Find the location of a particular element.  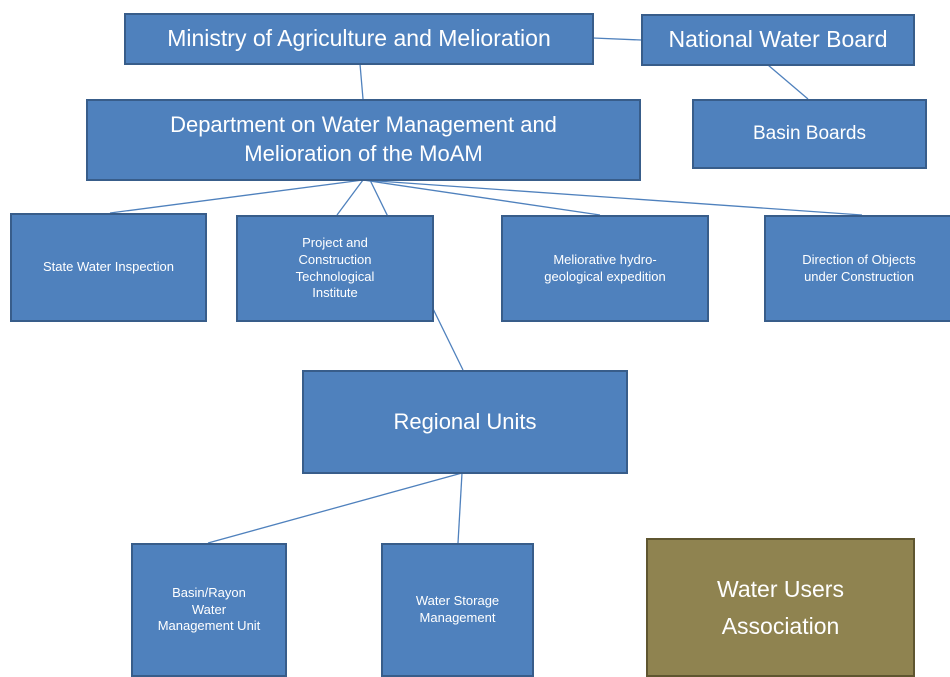

node: Basin/Rayon Water Management Unit is located at coordinates (209, 610).